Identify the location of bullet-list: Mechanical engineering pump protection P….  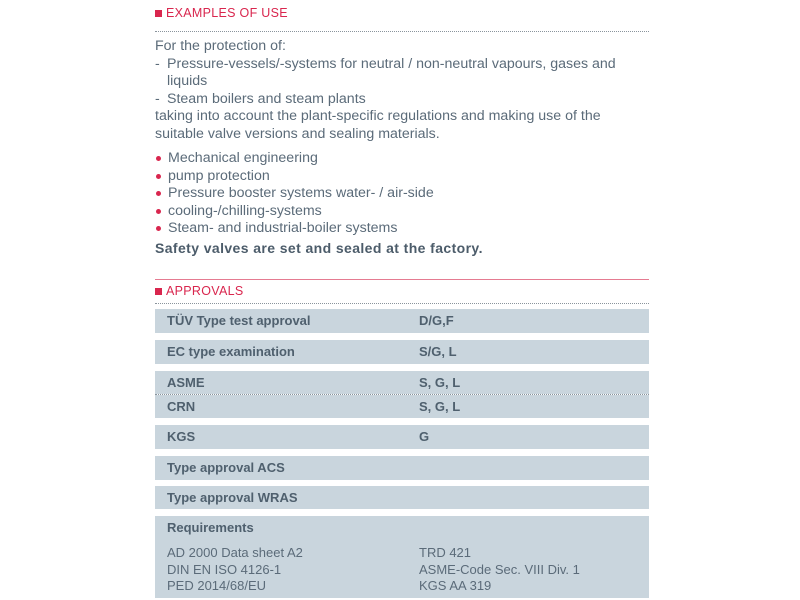
(294, 194).